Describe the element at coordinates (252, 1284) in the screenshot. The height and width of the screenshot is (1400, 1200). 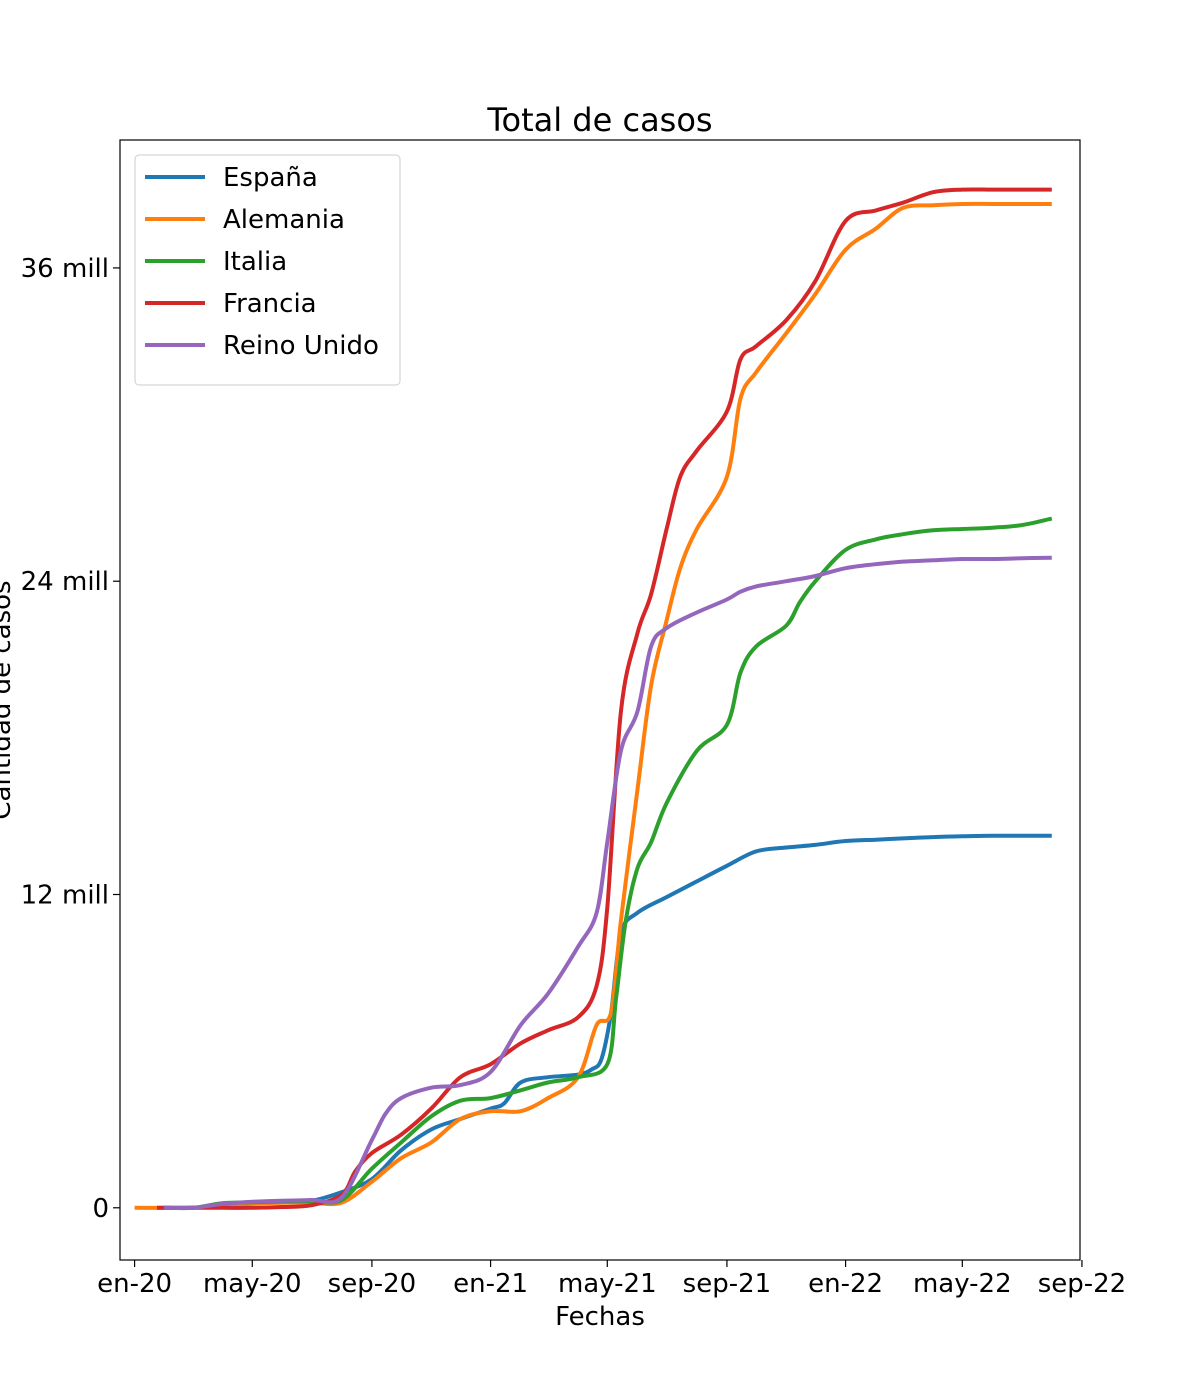
I see `x-tick-label: may-20` at that location.